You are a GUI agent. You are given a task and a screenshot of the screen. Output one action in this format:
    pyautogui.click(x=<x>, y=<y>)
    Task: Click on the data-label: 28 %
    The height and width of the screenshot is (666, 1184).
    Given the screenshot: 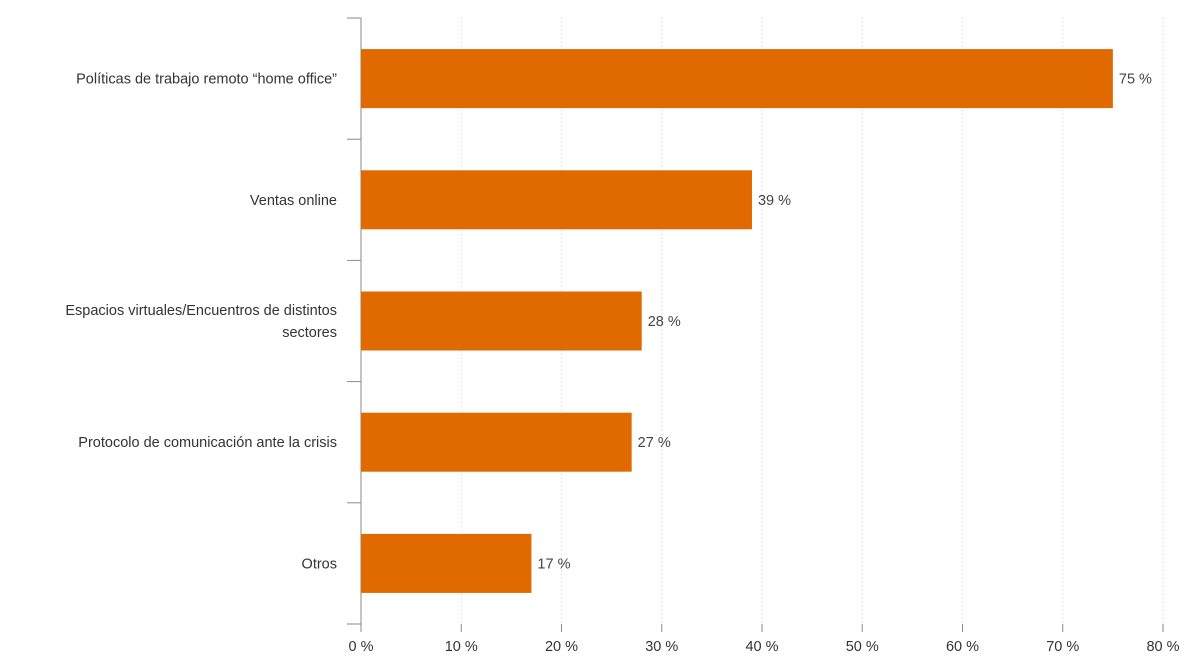 What is the action you would take?
    pyautogui.click(x=664, y=322)
    